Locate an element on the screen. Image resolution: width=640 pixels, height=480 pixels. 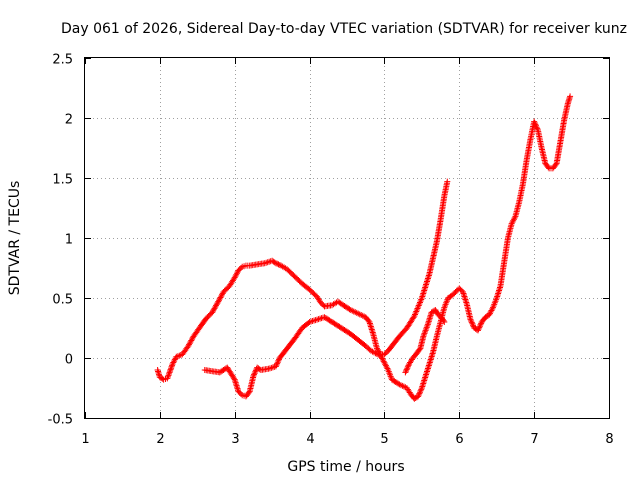
x-tick-label: 8 is located at coordinates (609, 439).